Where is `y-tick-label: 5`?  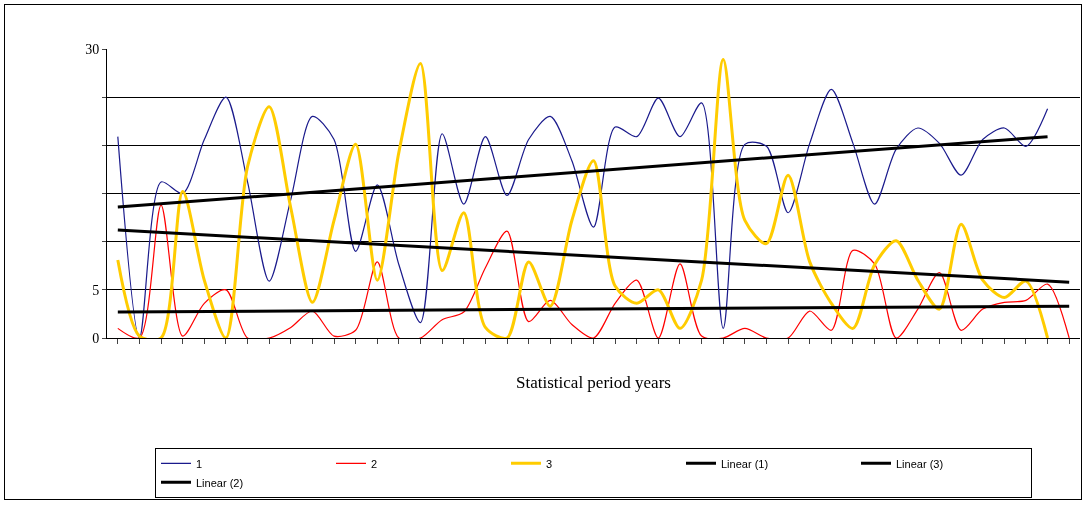
y-tick-label: 5 is located at coordinates (96, 290).